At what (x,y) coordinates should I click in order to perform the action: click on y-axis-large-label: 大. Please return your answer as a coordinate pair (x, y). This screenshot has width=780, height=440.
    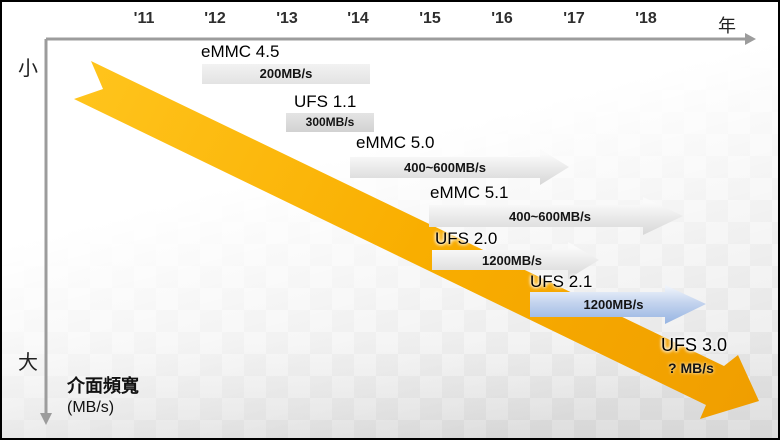
    Looking at the image, I should click on (28, 363).